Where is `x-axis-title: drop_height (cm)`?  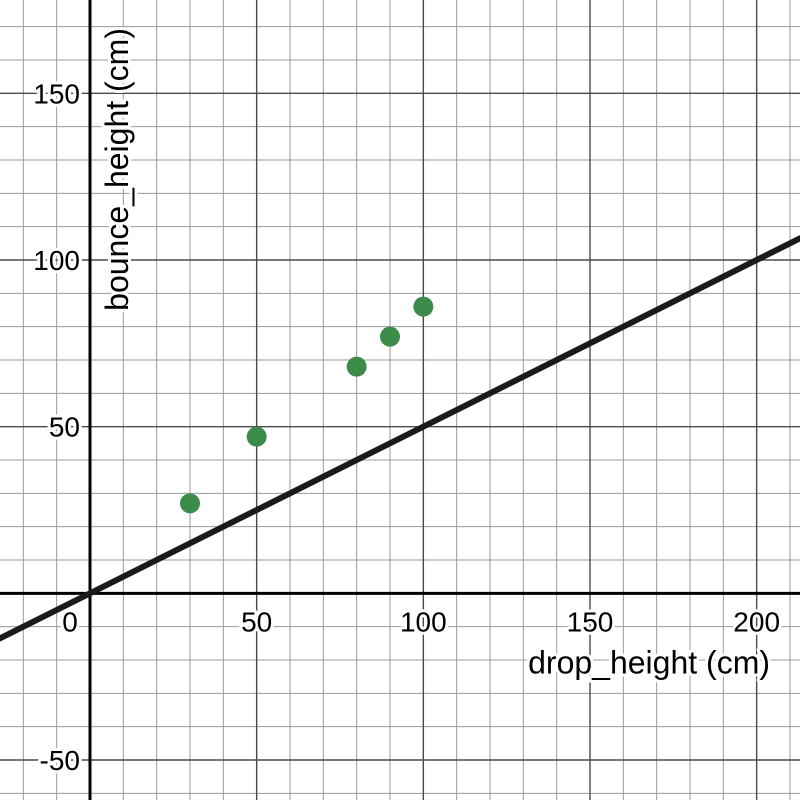 x-axis-title: drop_height (cm) is located at coordinates (649, 662).